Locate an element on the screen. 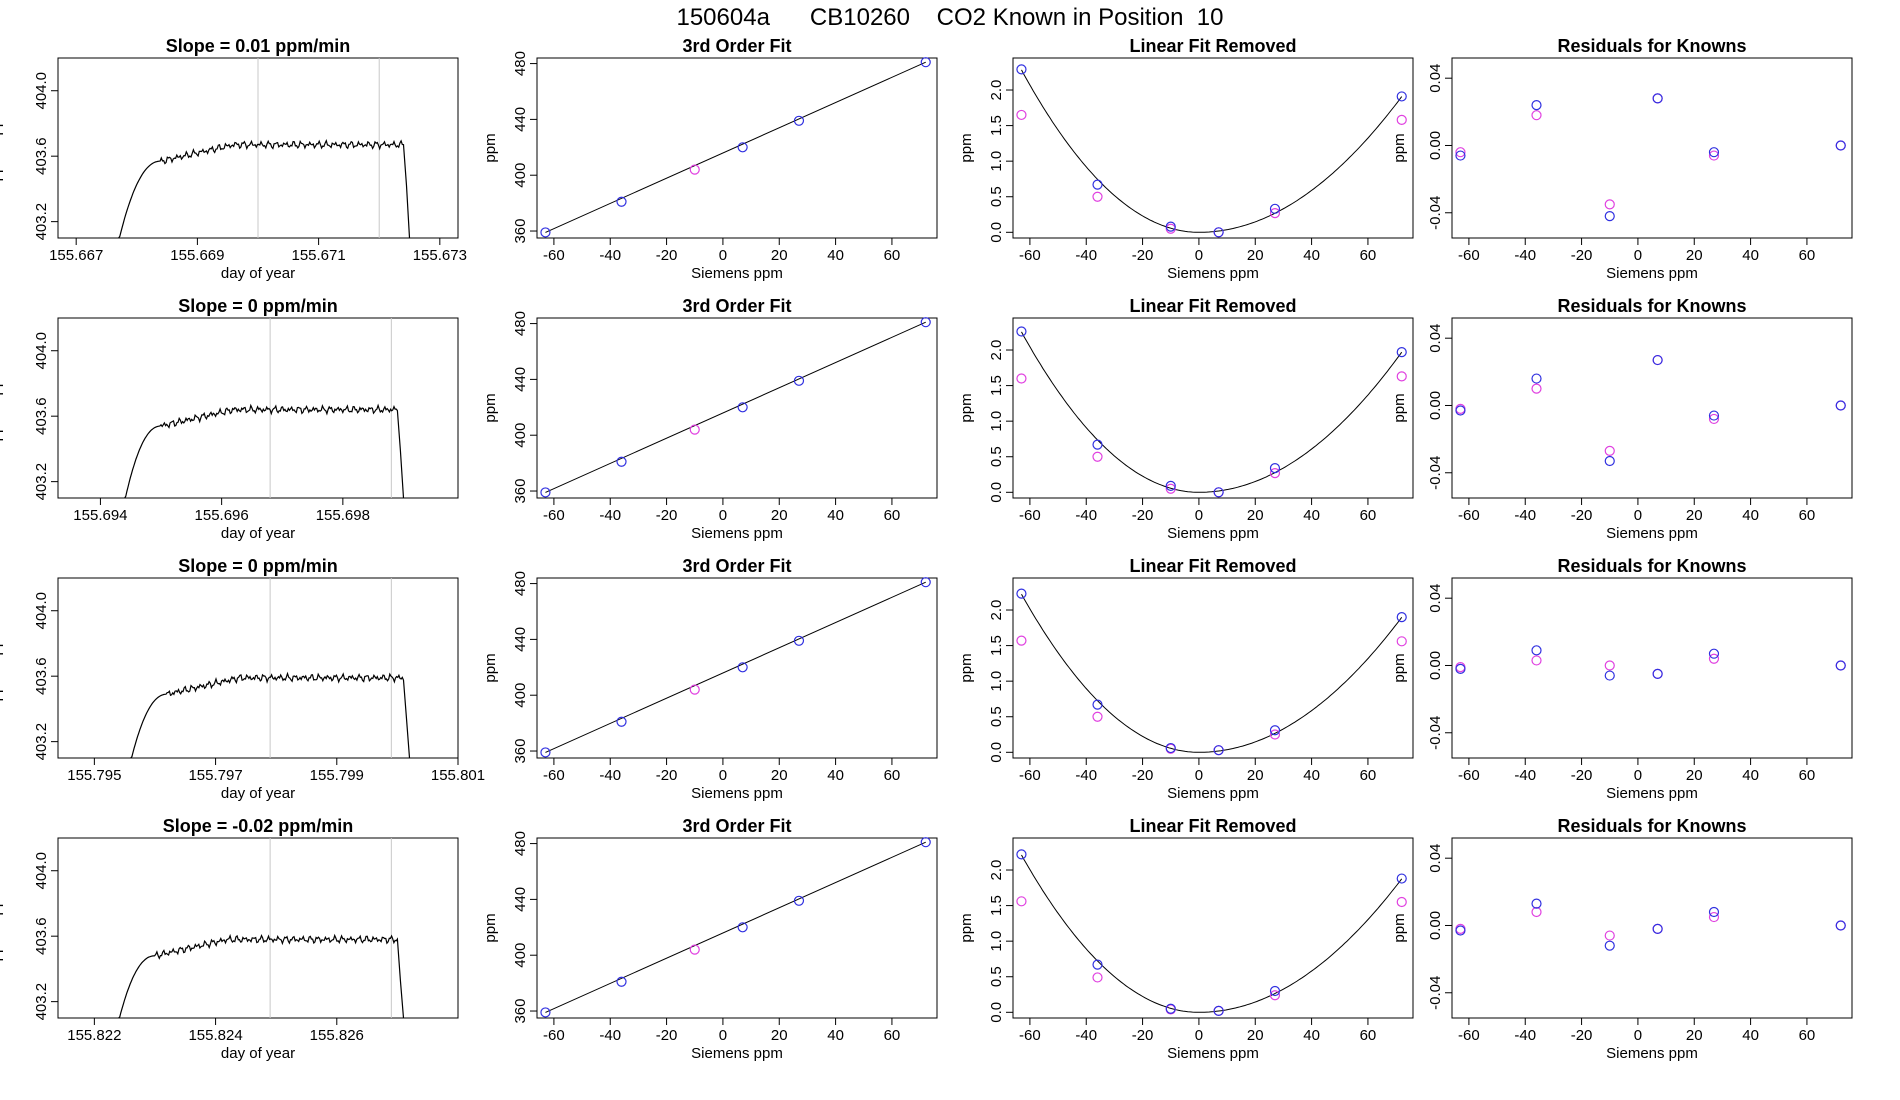  x-tick-label: 155.696 is located at coordinates (222, 515).